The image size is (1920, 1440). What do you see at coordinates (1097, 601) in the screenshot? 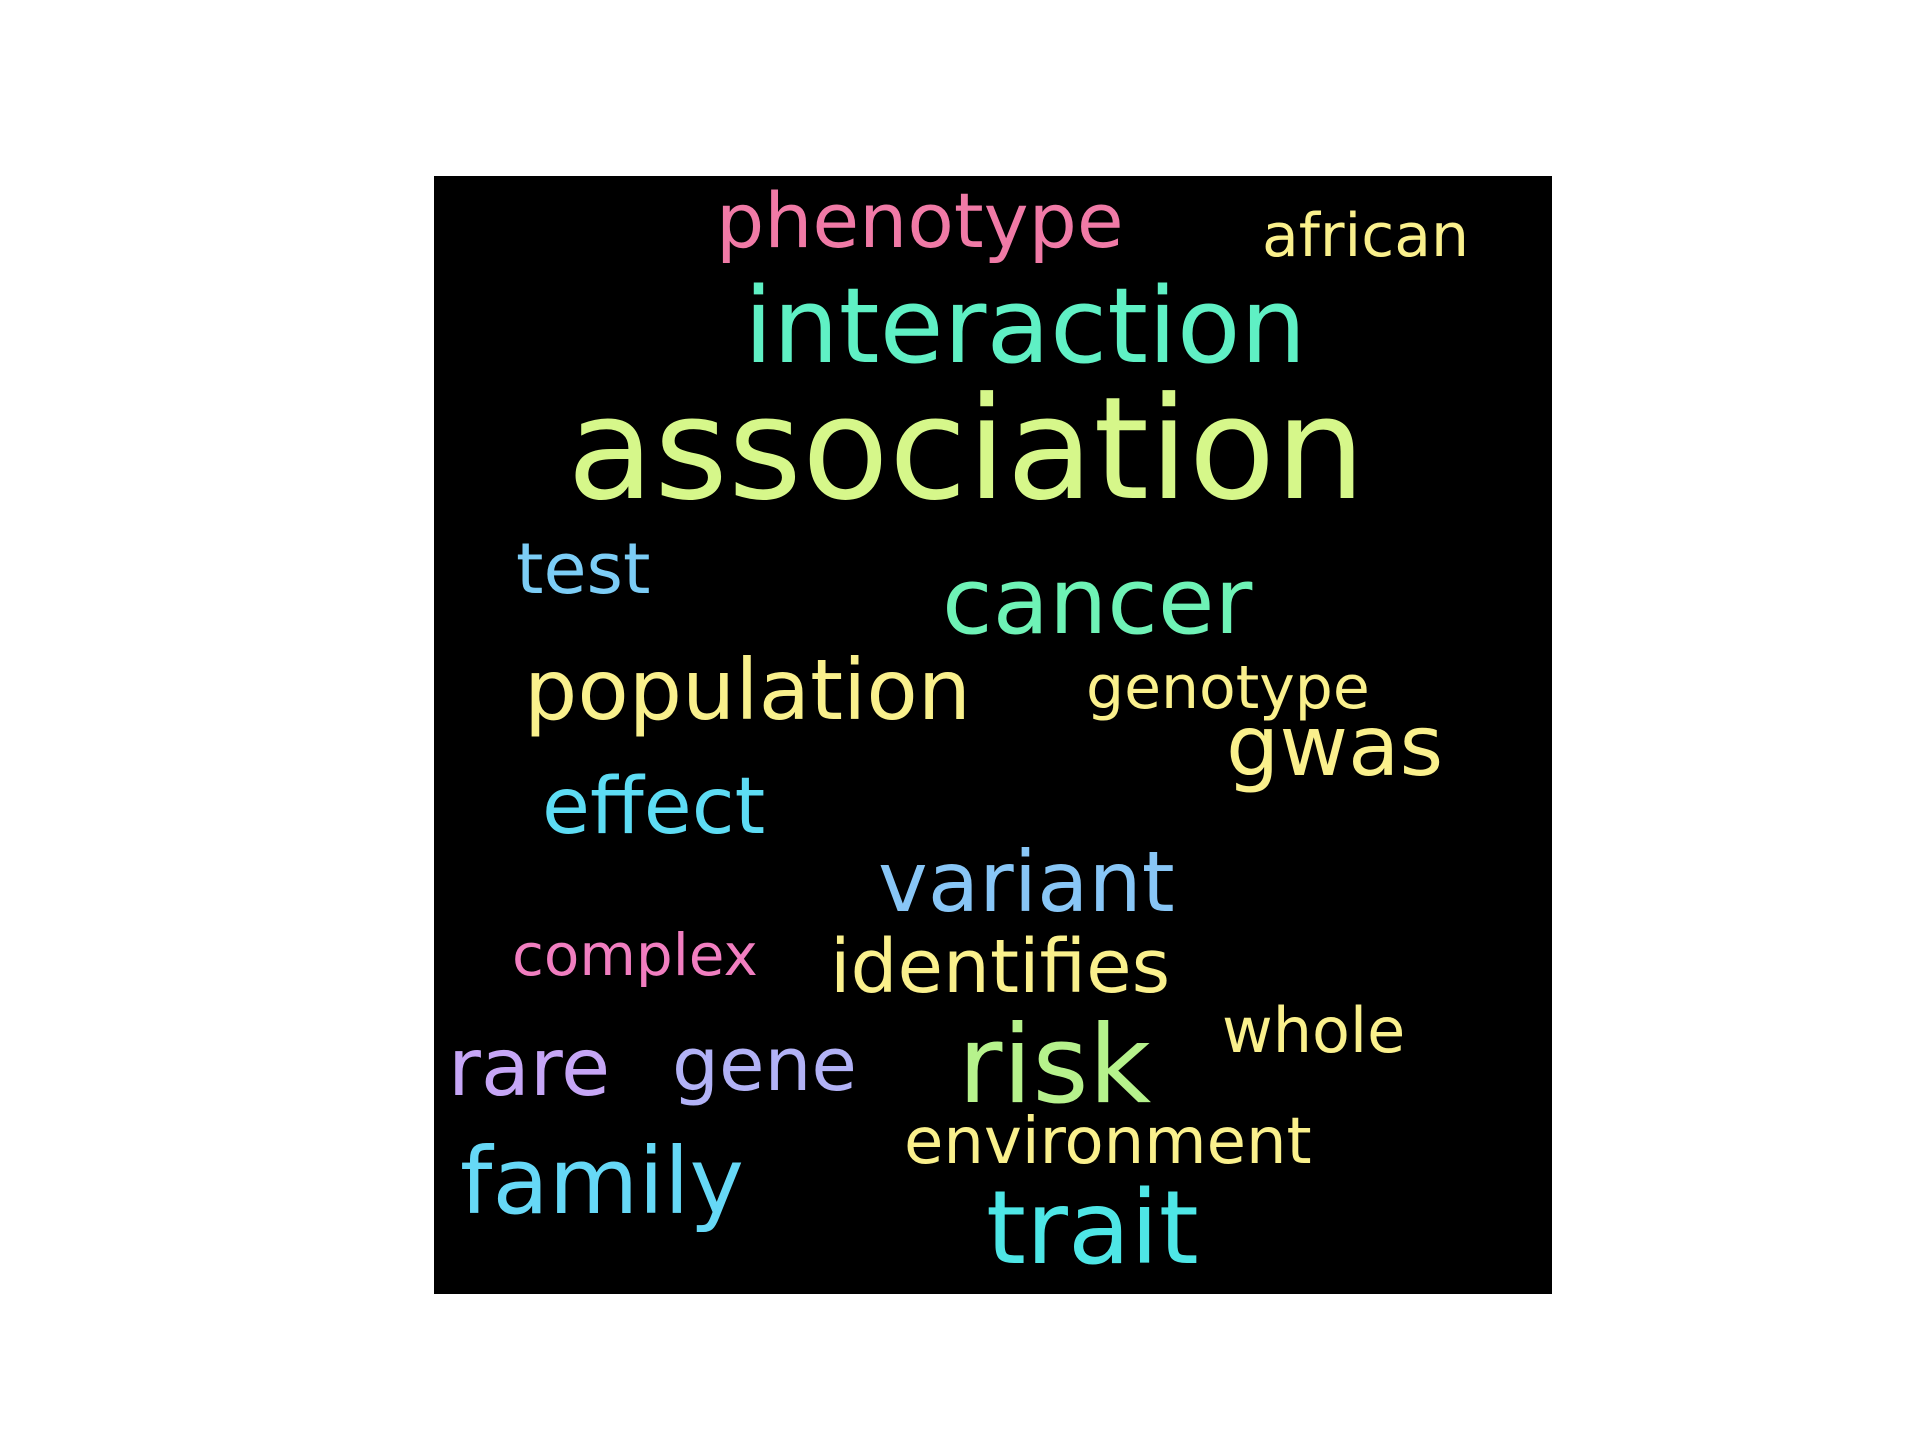
I see `word-cancer: cancer` at bounding box center [1097, 601].